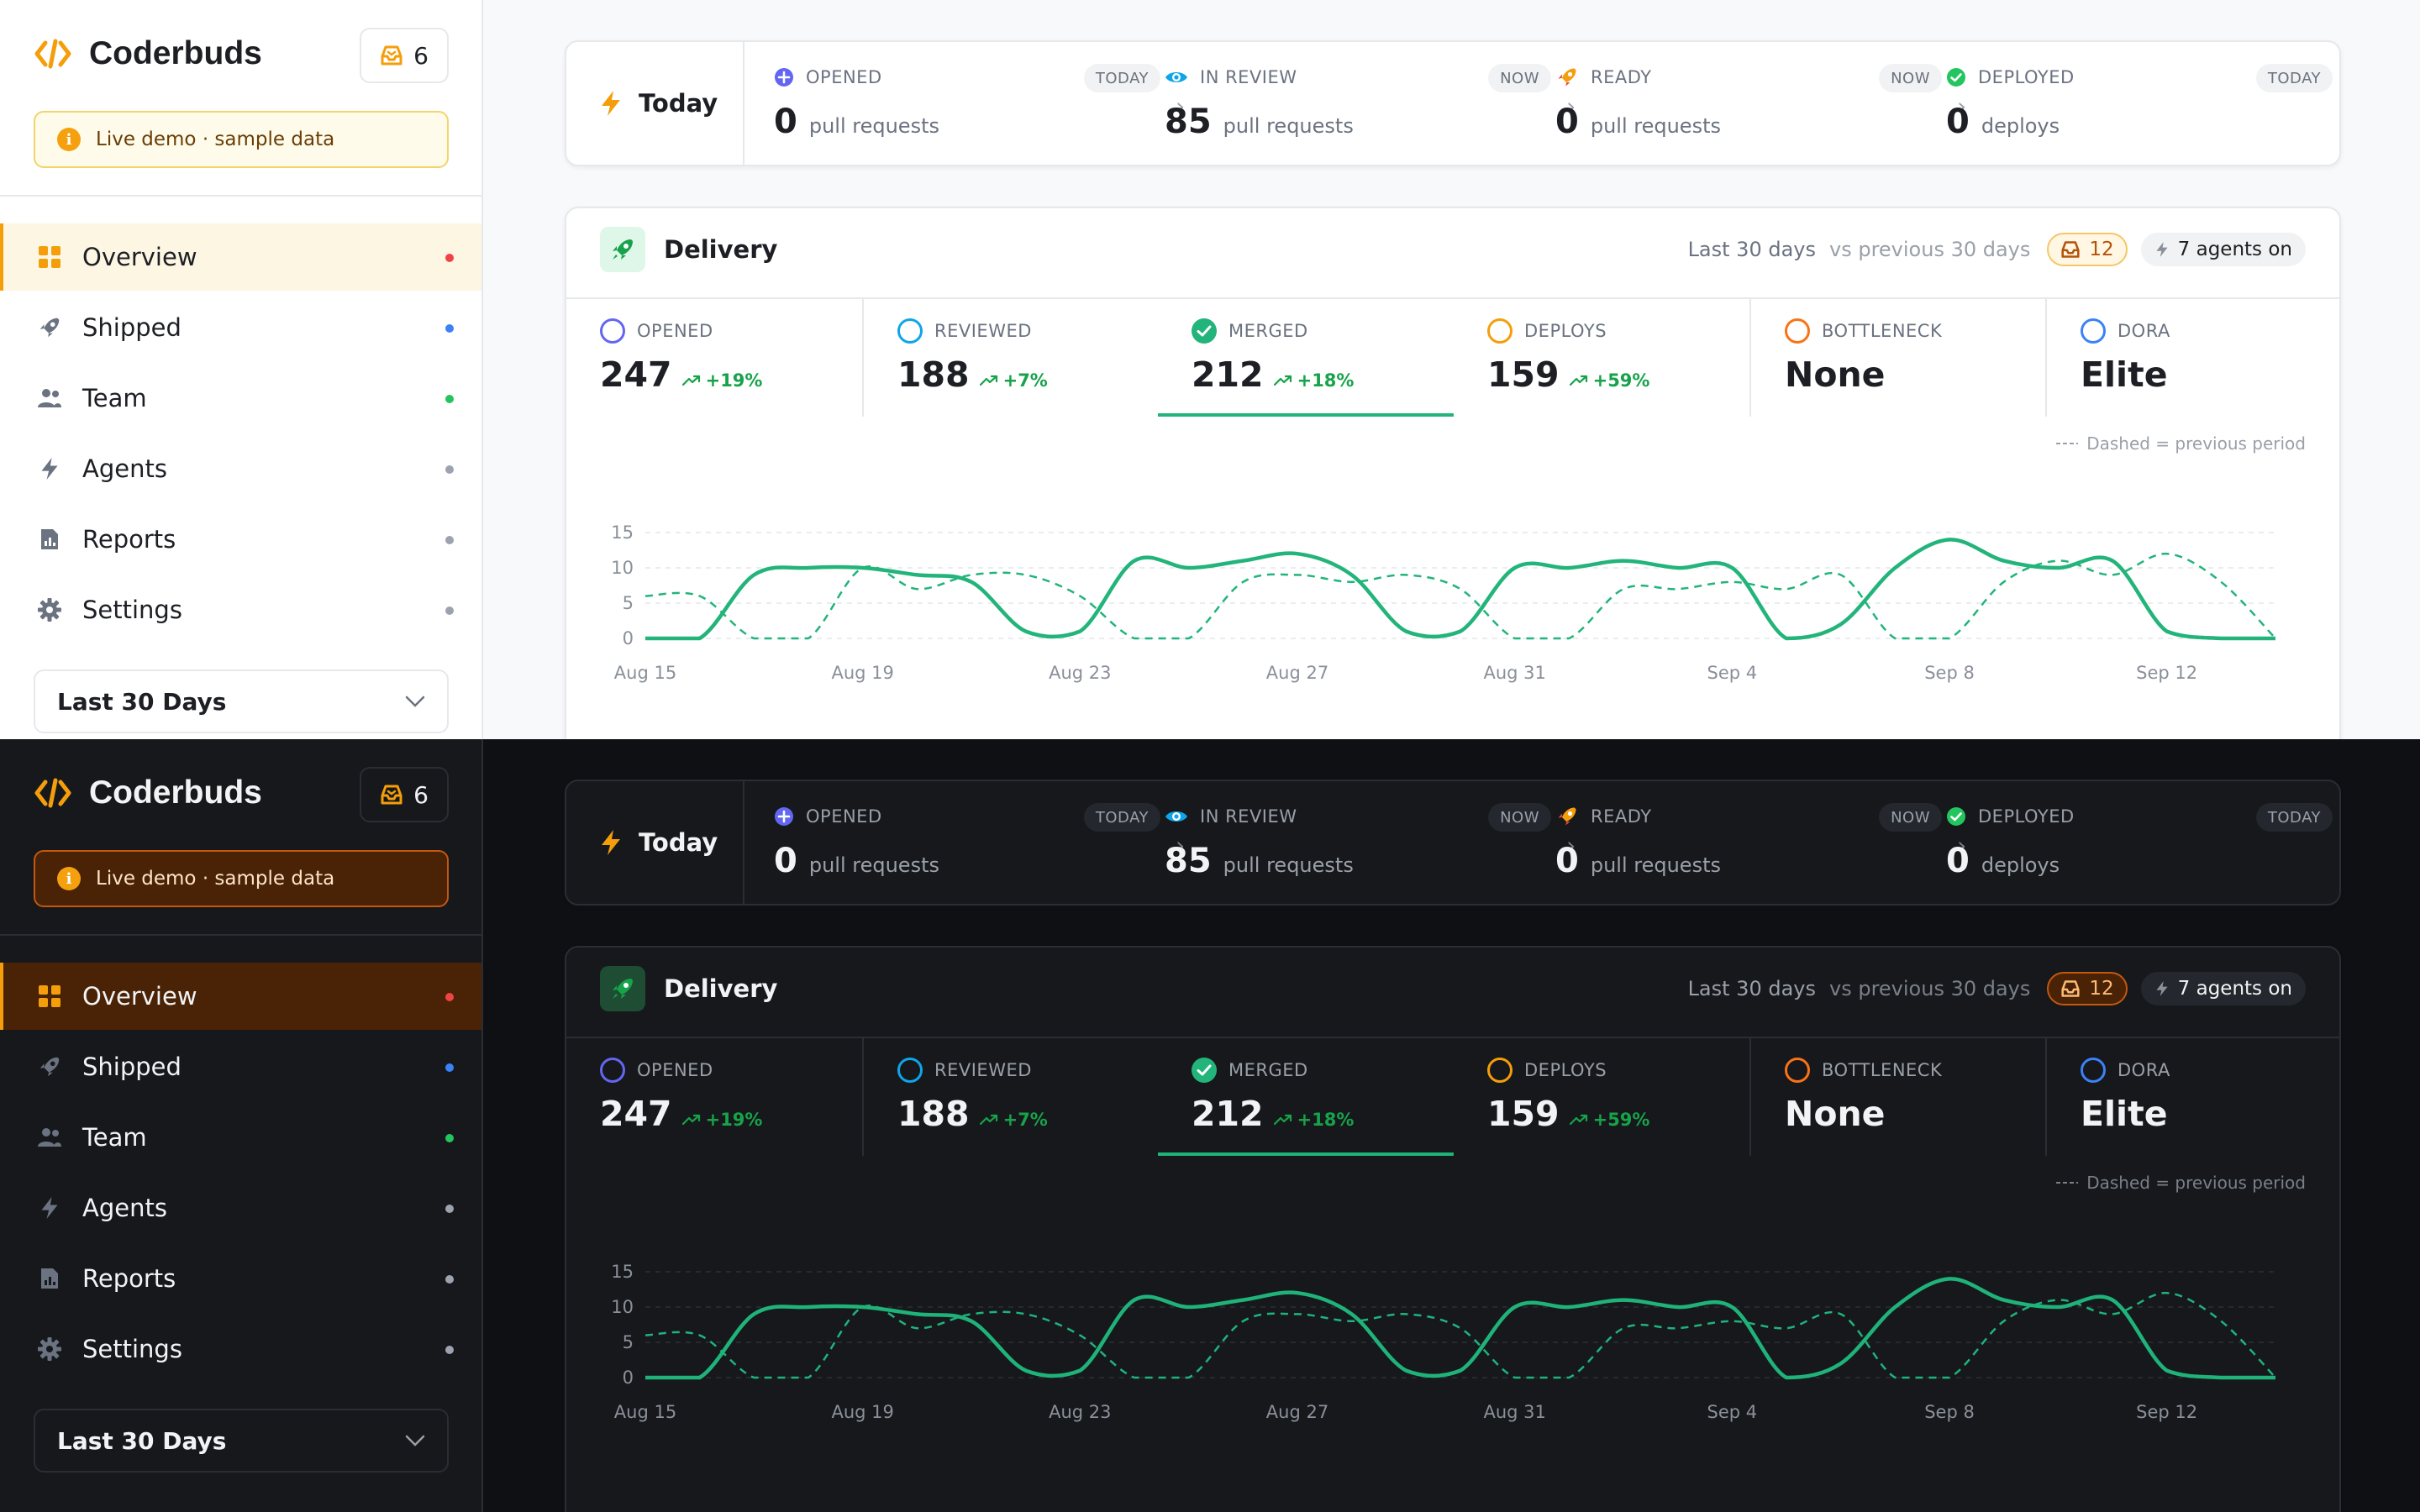  I want to click on info-icon: i, so click(69, 139).